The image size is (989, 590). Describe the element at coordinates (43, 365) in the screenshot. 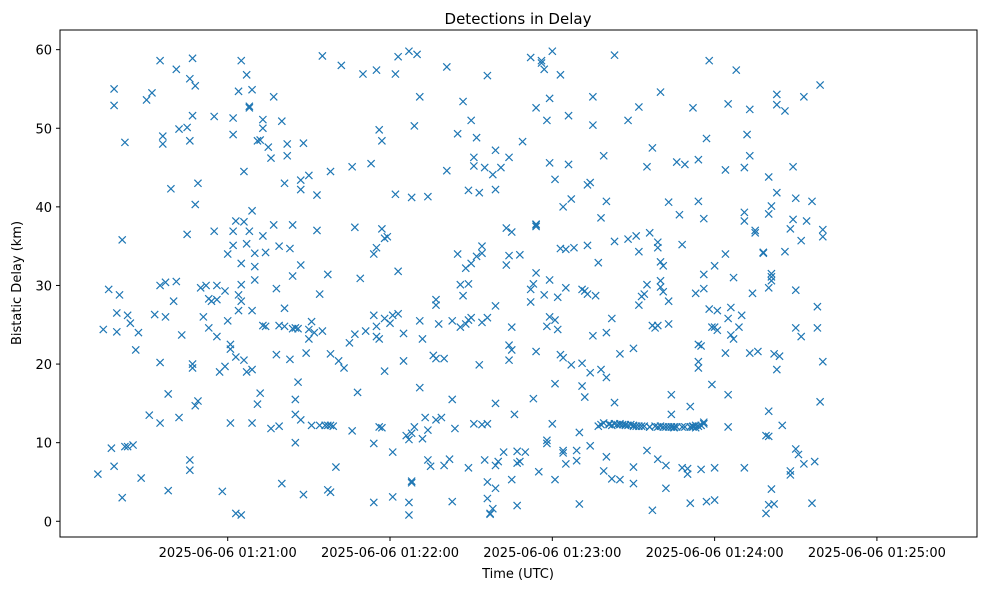

I see `y-tick-label-2: 20` at that location.